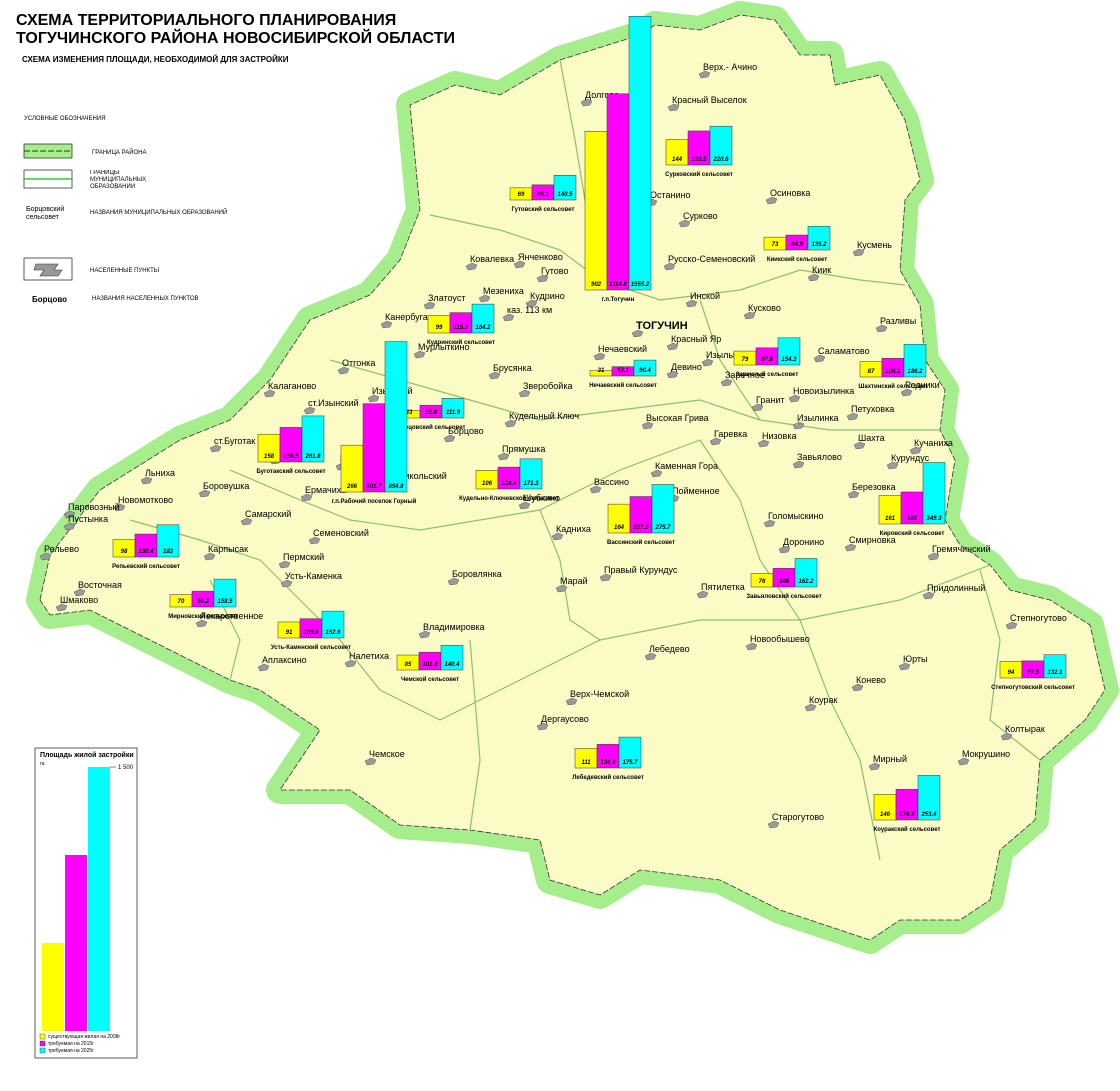 The height and width of the screenshot is (1091, 1120). What do you see at coordinates (118, 180) in the screenshot?
I see `legend-item: ГРАНИЦЫ МУНИЦИПАЛЬНЫХ ОБРАЗОВАНИИ` at bounding box center [118, 180].